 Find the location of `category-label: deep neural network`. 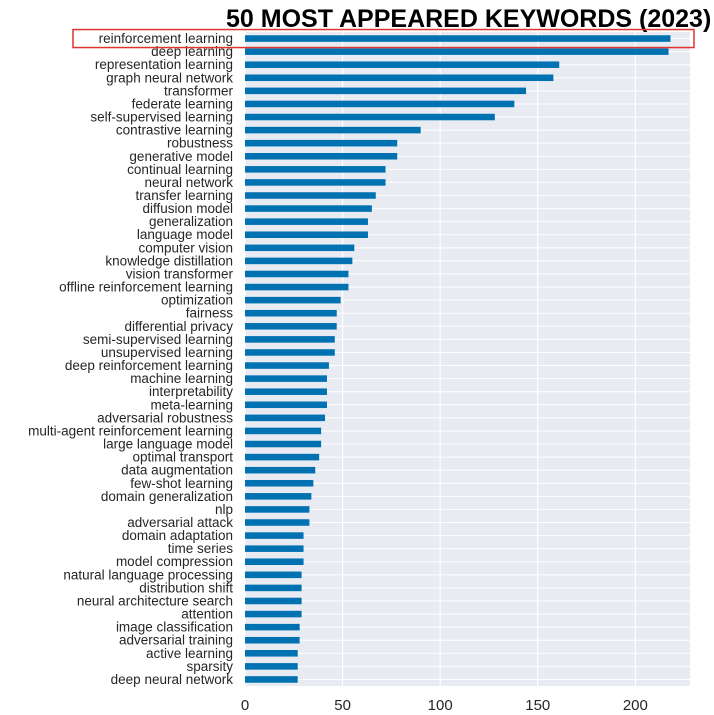

category-label: deep neural network is located at coordinates (172, 679).